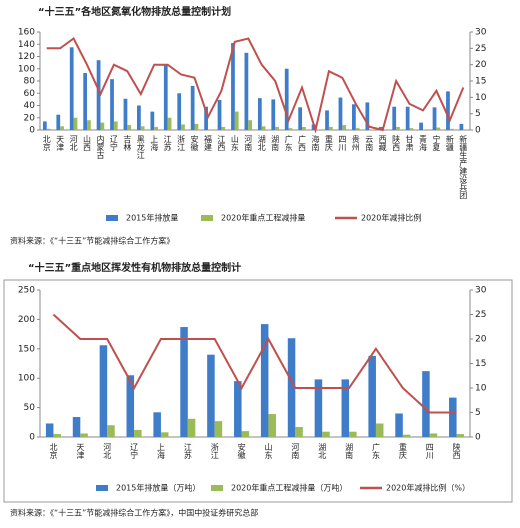 The width and height of the screenshot is (520, 528). What do you see at coordinates (127, 143) in the screenshot?
I see `x-tick-label: 吉林` at bounding box center [127, 143].